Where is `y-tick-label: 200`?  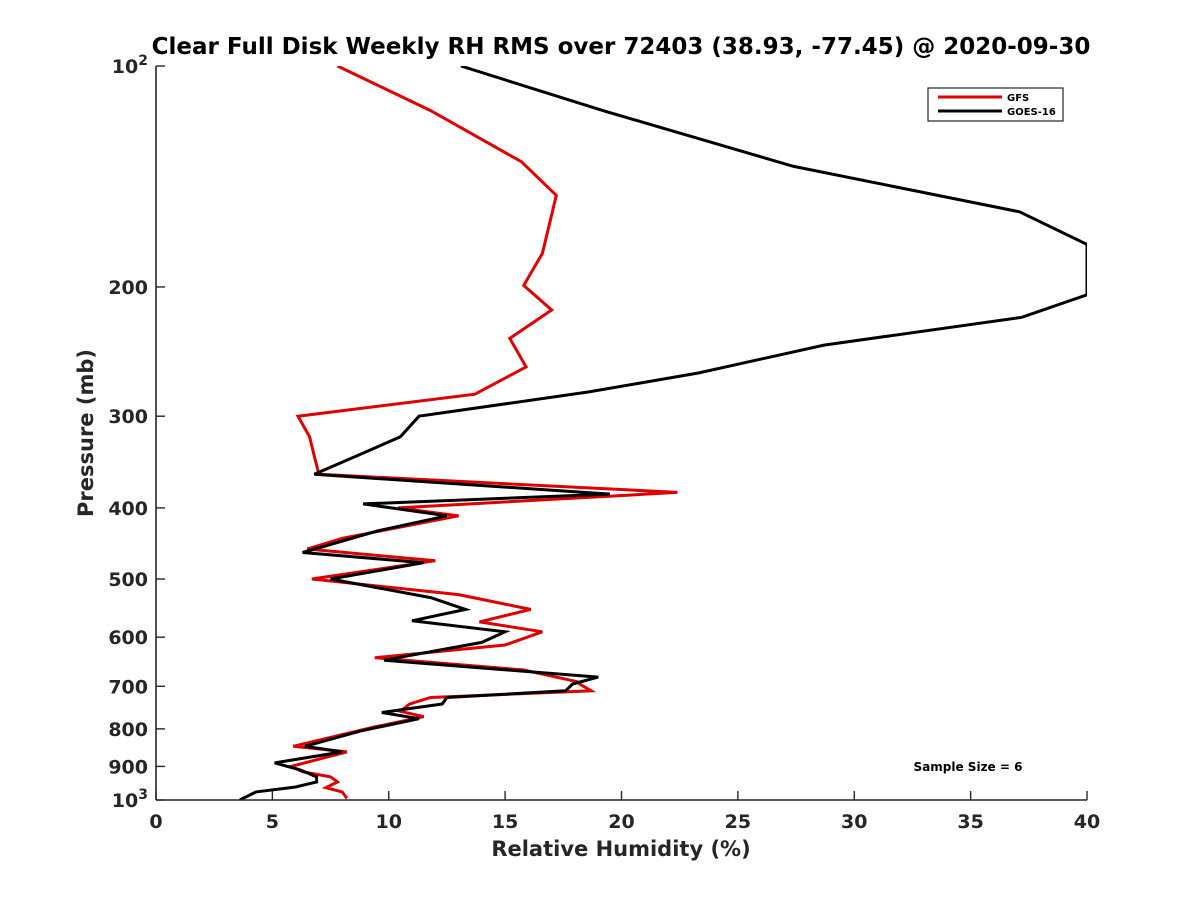
y-tick-label: 200 is located at coordinates (128, 288).